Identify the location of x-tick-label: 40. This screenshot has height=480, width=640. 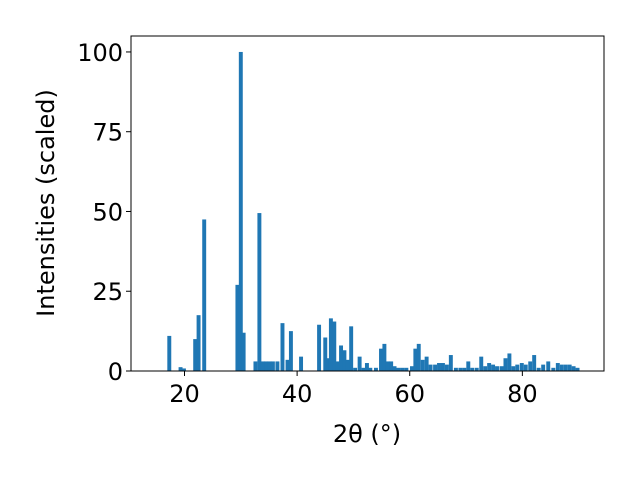
(297, 394).